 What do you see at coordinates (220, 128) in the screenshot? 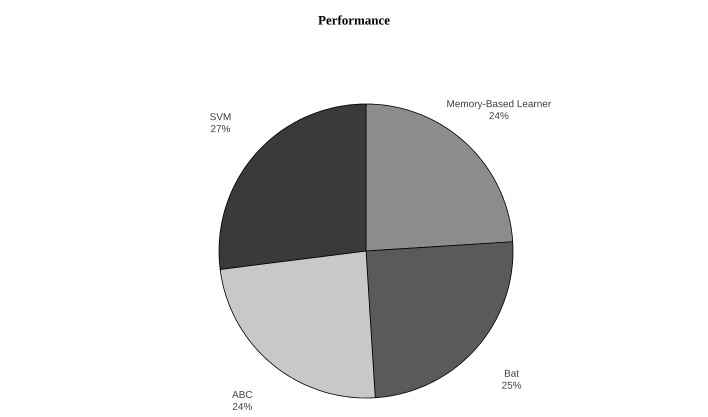
I see `data-label: 27%` at bounding box center [220, 128].